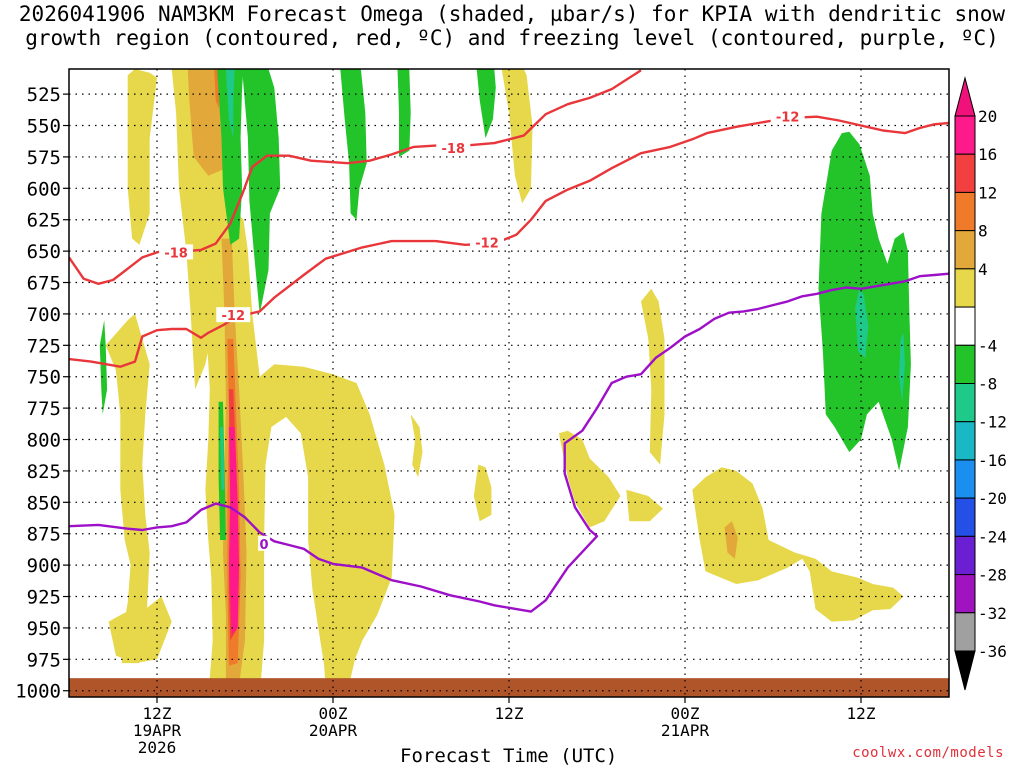  I want to click on contour-label-2: -12, so click(234, 316).